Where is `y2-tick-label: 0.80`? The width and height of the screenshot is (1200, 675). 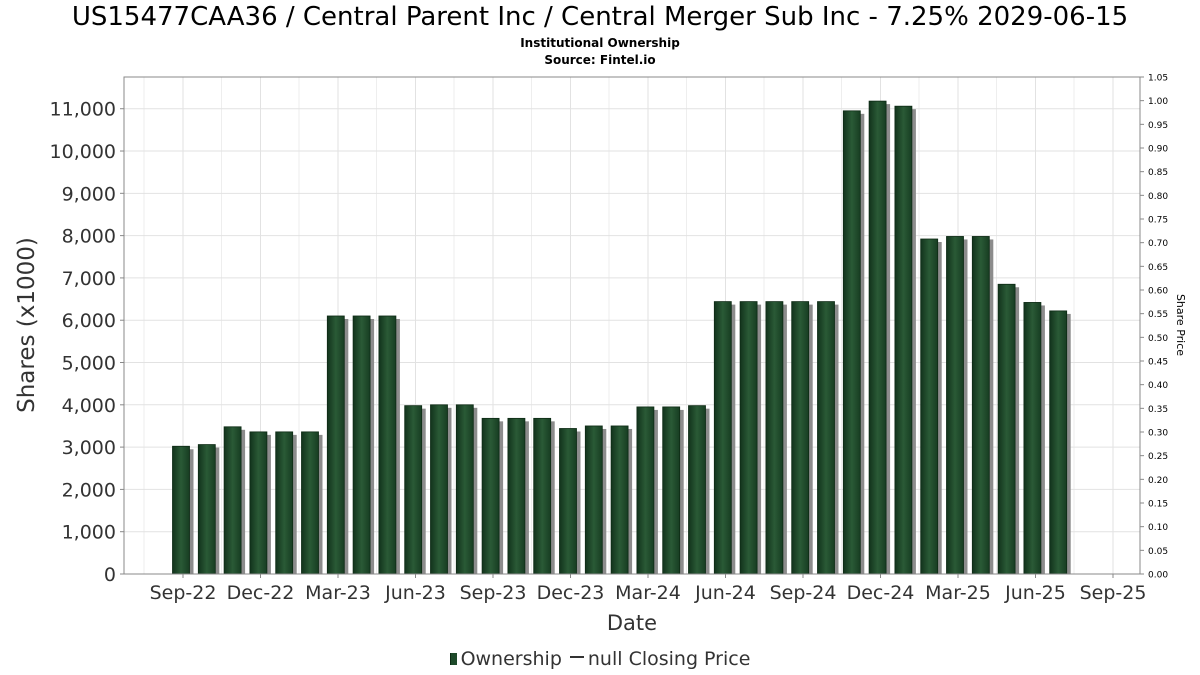
y2-tick-label: 0.80 is located at coordinates (1158, 197).